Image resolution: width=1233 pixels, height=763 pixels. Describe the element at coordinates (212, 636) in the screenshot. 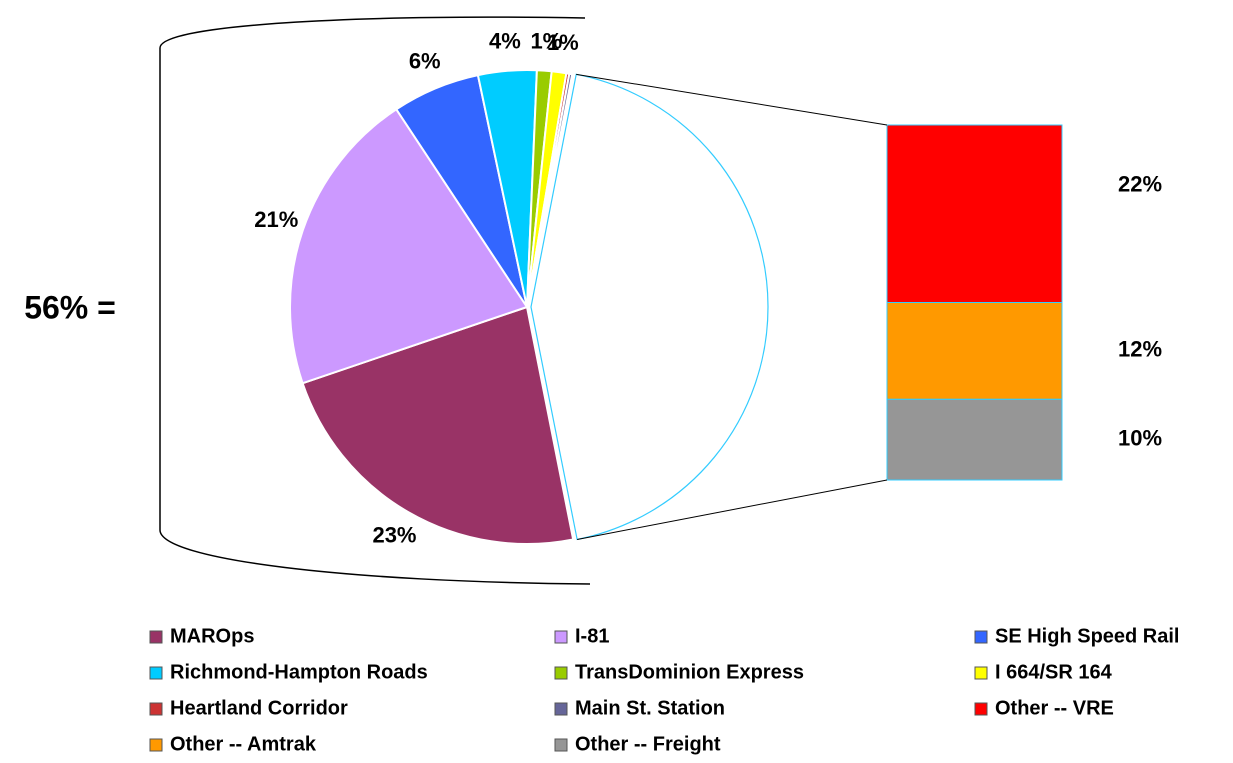

I see `legend-label: MAROps` at that location.